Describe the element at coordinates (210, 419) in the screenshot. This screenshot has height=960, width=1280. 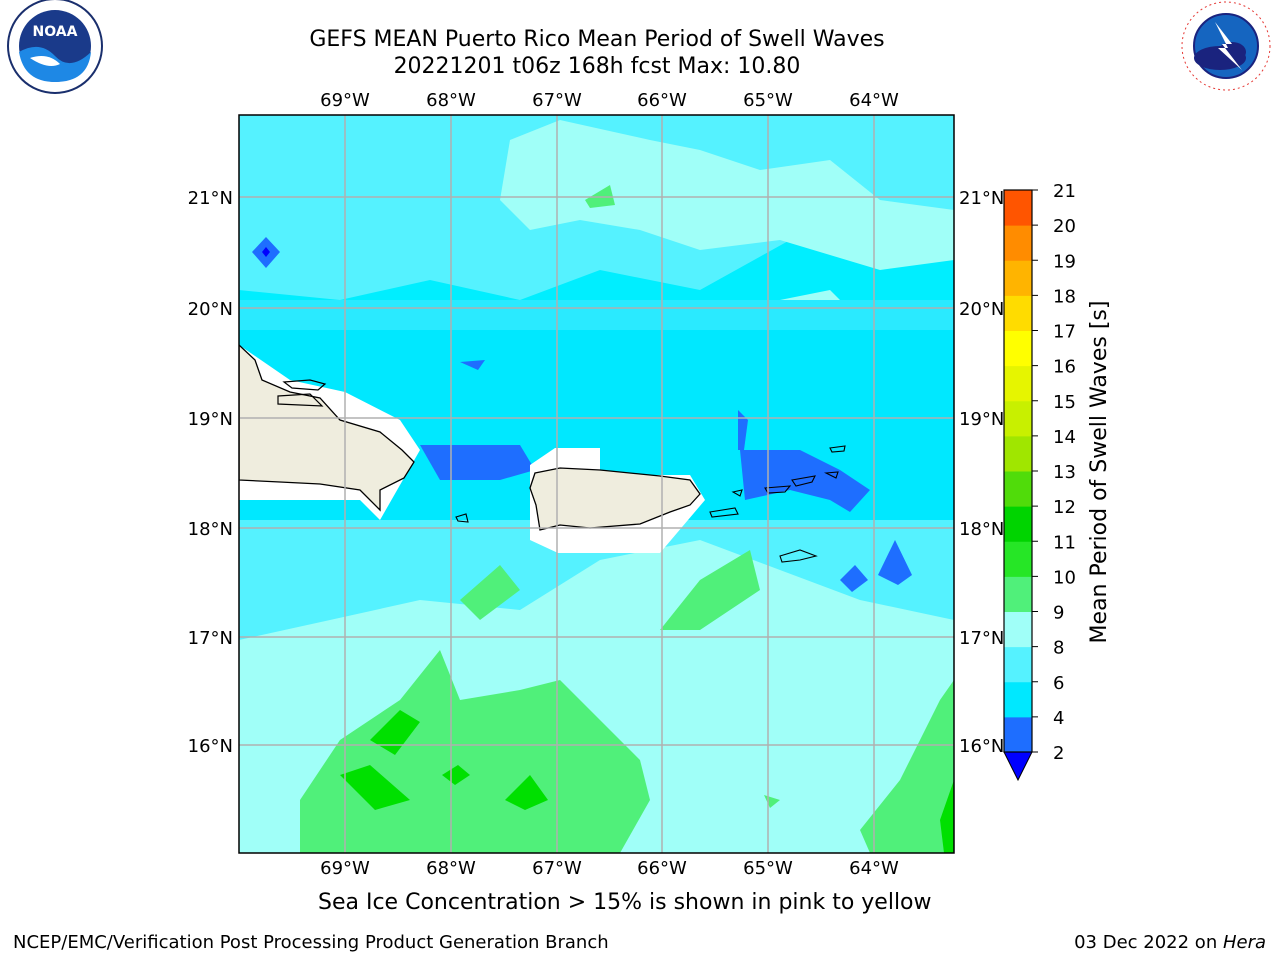
I see `lat-label-left: 19°N` at that location.